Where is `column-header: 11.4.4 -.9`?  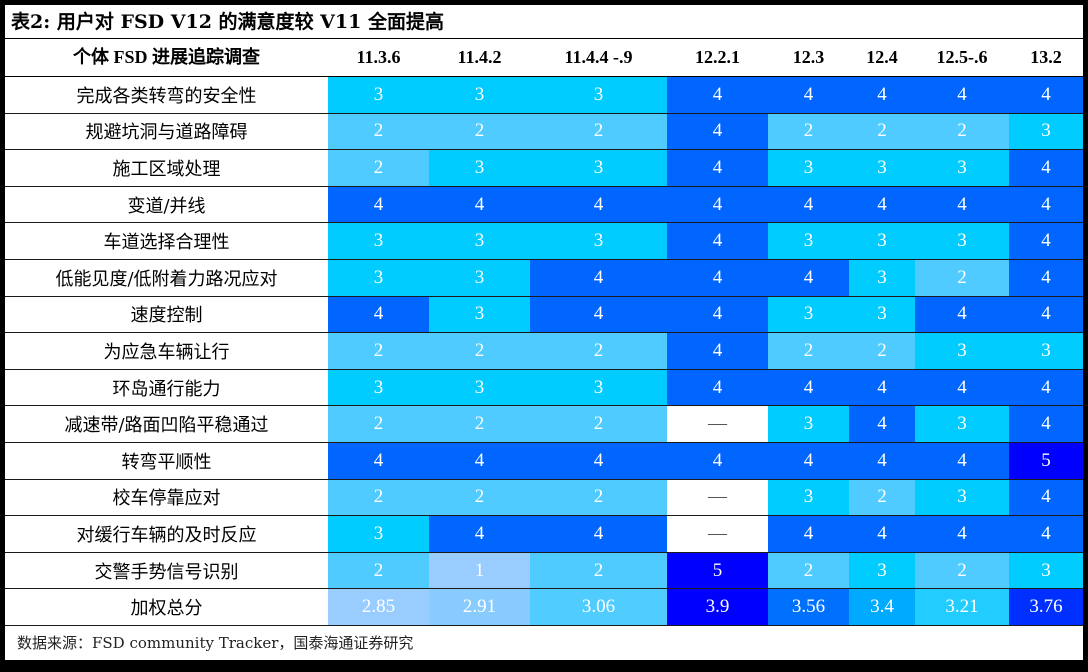 column-header: 11.4.4 -.9 is located at coordinates (598, 57).